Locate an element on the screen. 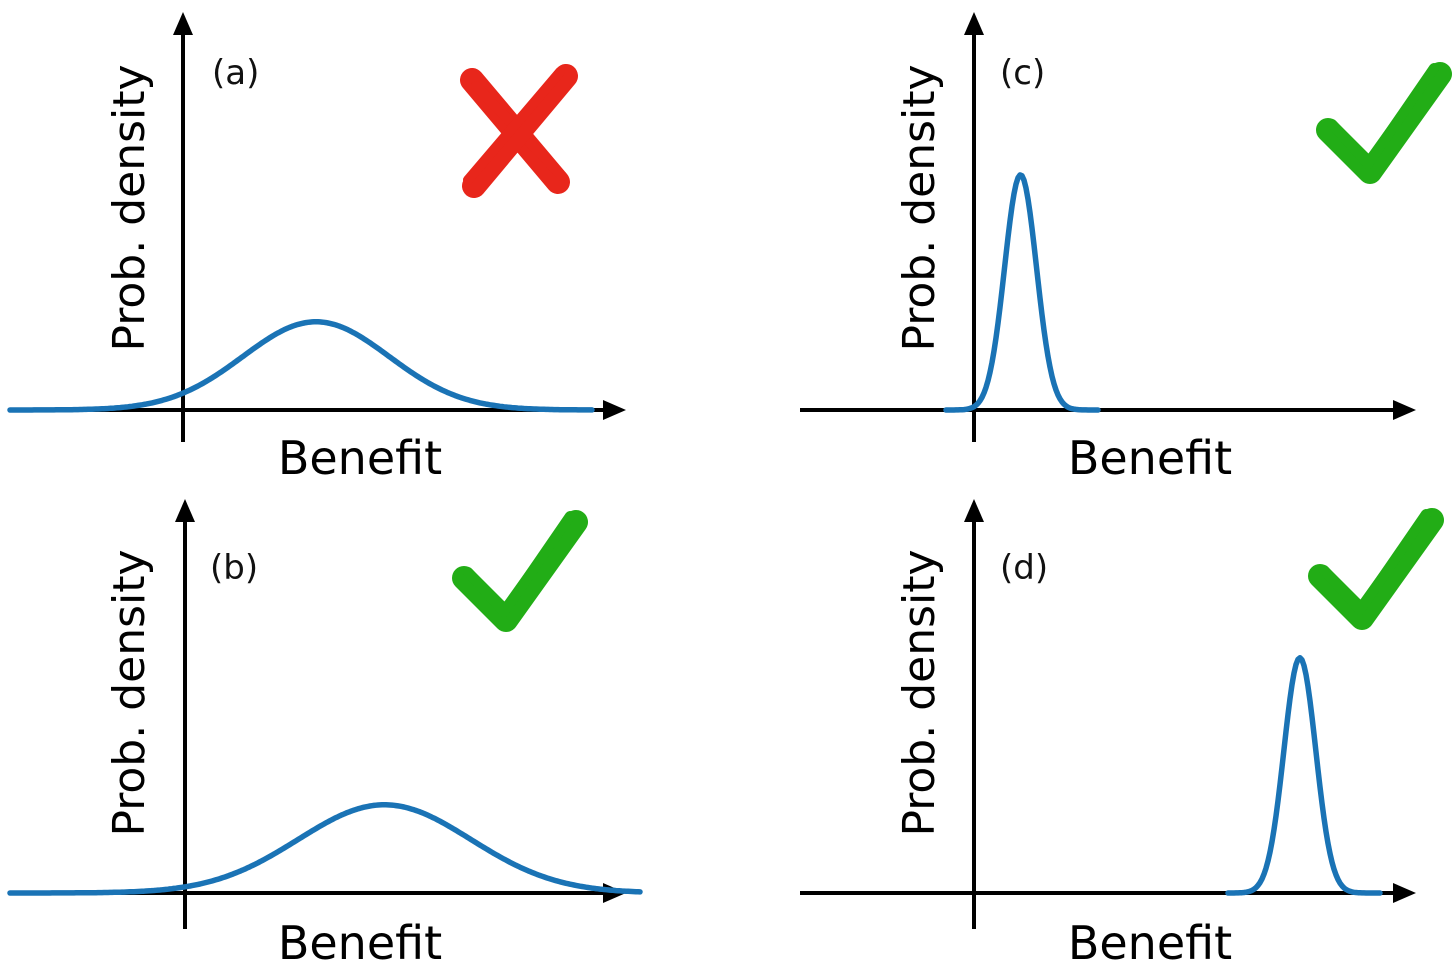 The height and width of the screenshot is (975, 1456). panel-label: (b) is located at coordinates (234, 568).